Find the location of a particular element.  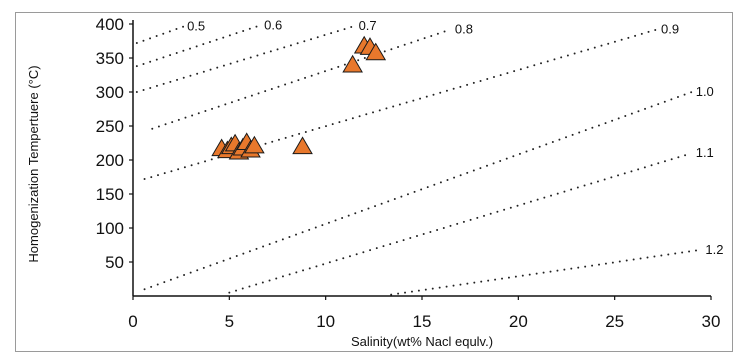

x-tick-label: 20 is located at coordinates (518, 321).